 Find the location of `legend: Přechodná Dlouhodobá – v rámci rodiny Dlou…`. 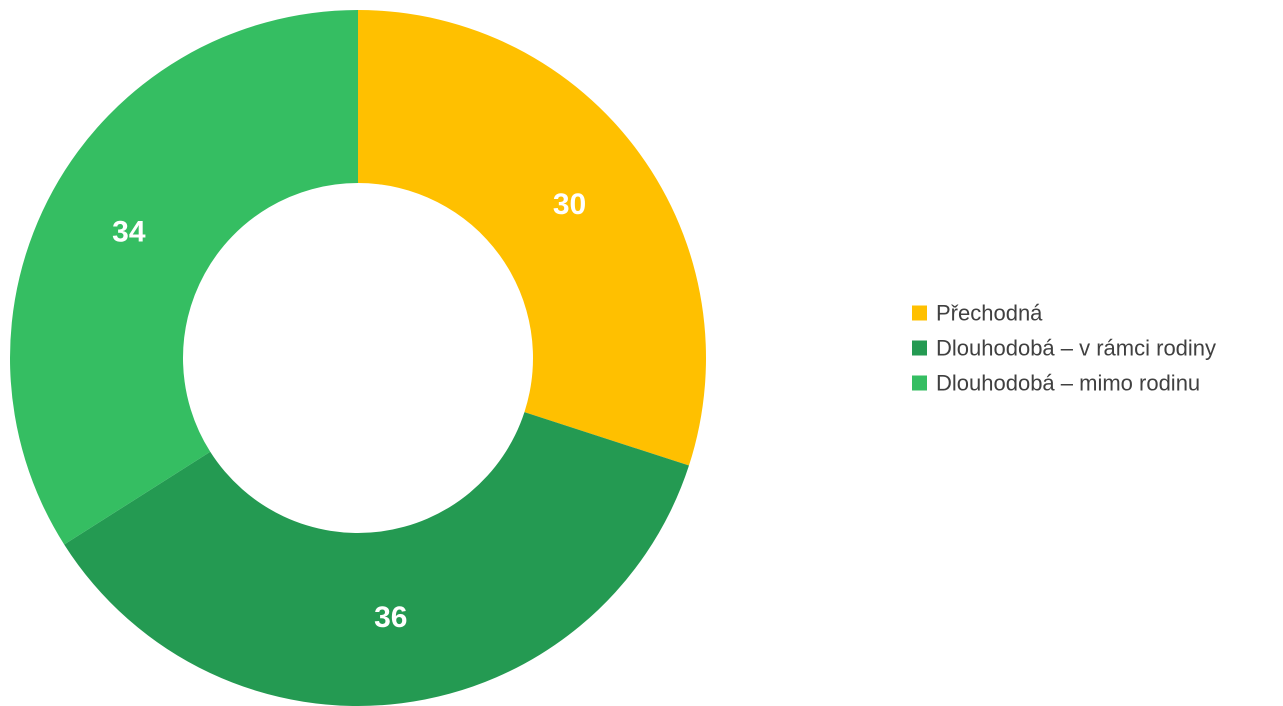

legend: Přechodná Dlouhodobá – v rámci rodiny Dlou… is located at coordinates (1064, 348).